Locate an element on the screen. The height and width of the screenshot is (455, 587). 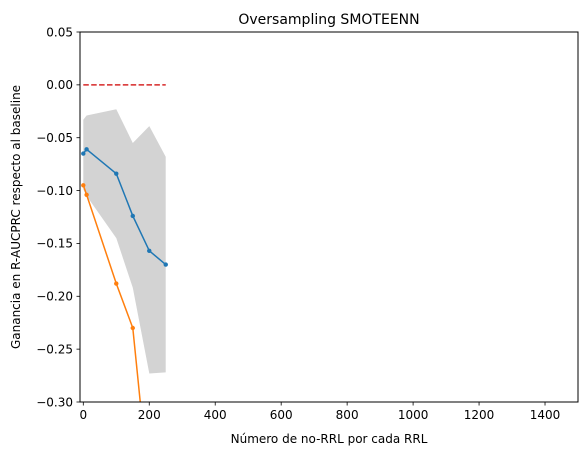
y-tick-label: 0.00 is located at coordinates (59, 85).